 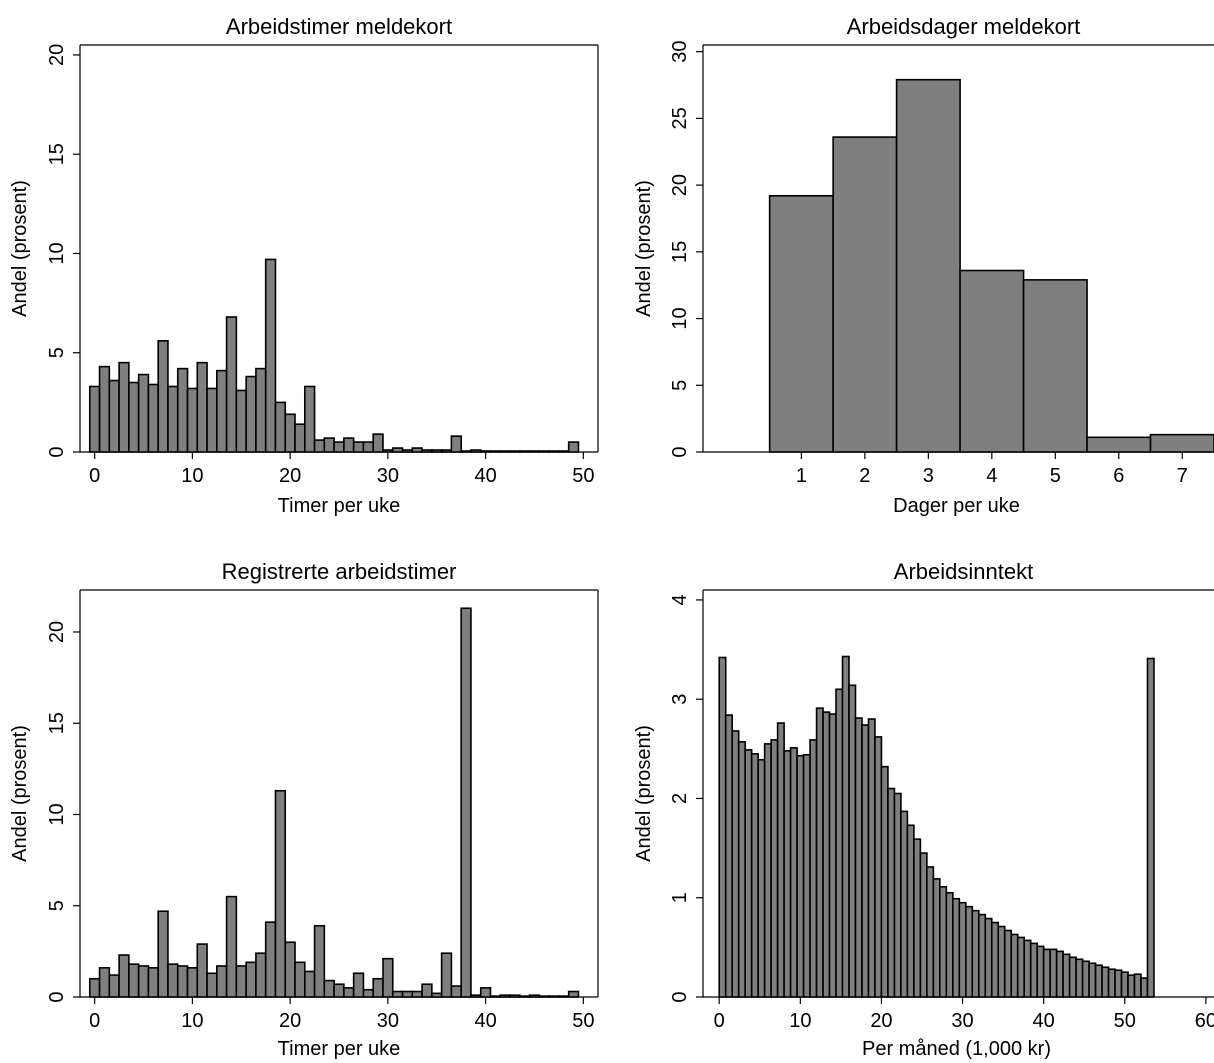 What do you see at coordinates (57, 55) in the screenshot?
I see `y-tick-label: 20` at bounding box center [57, 55].